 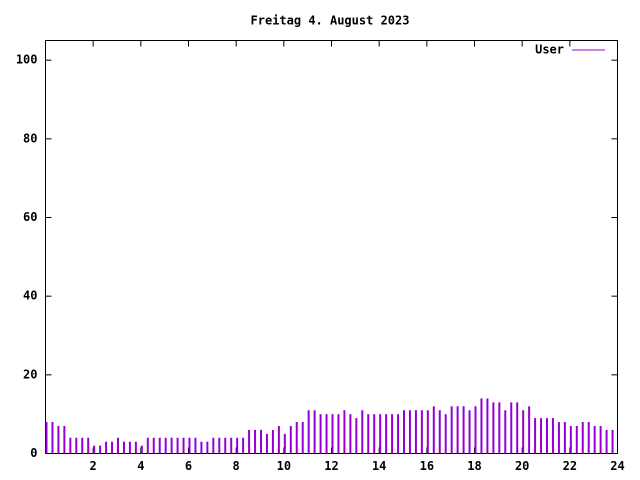 I want to click on legend-label: User, so click(x=549, y=50).